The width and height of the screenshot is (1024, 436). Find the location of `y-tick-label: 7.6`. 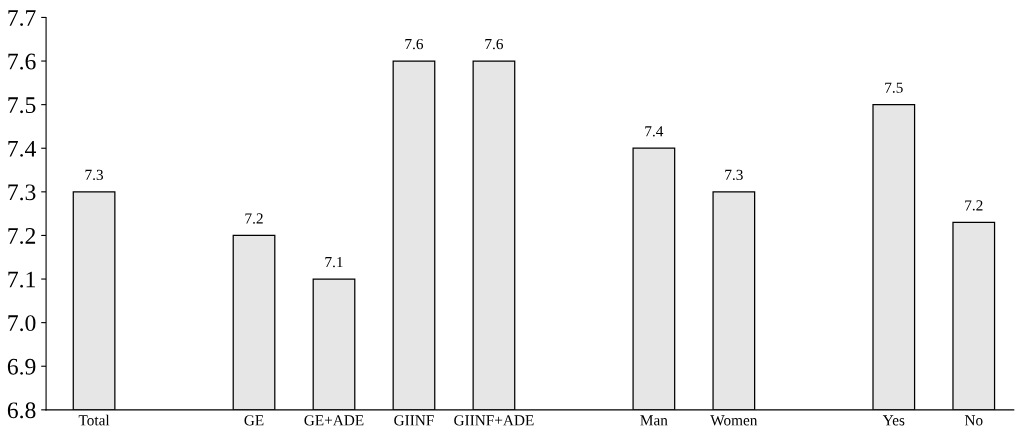

y-tick-label: 7.6 is located at coordinates (22, 61).